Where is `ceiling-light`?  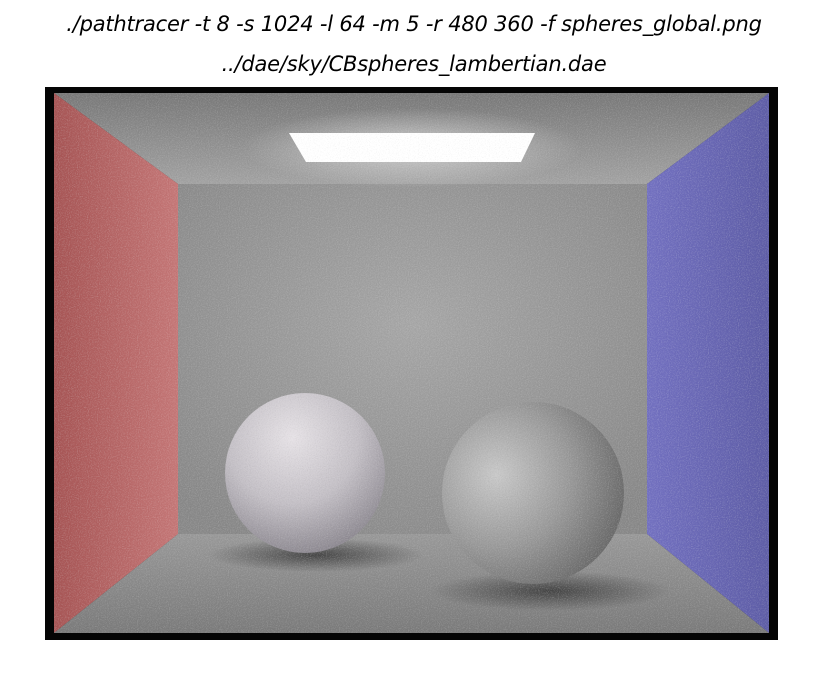 ceiling-light is located at coordinates (412, 147).